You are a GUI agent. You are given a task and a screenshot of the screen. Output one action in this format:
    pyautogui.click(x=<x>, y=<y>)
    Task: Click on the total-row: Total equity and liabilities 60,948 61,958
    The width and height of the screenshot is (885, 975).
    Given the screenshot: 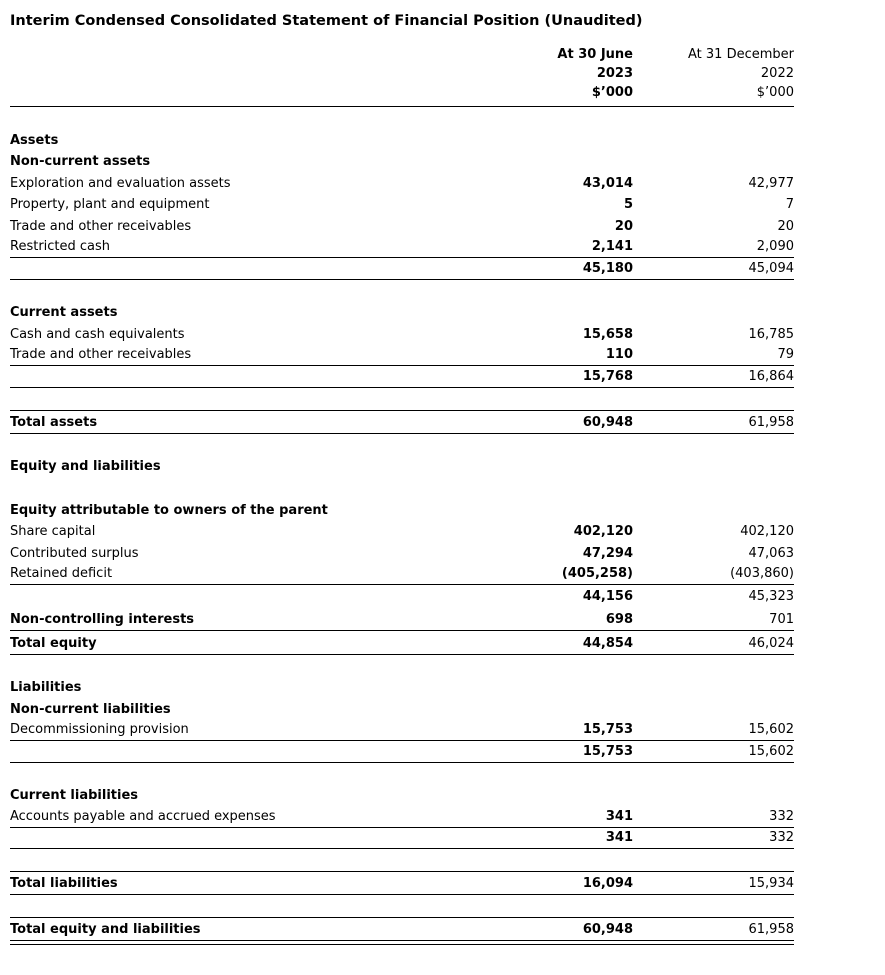 What is the action you would take?
    pyautogui.click(x=402, y=929)
    